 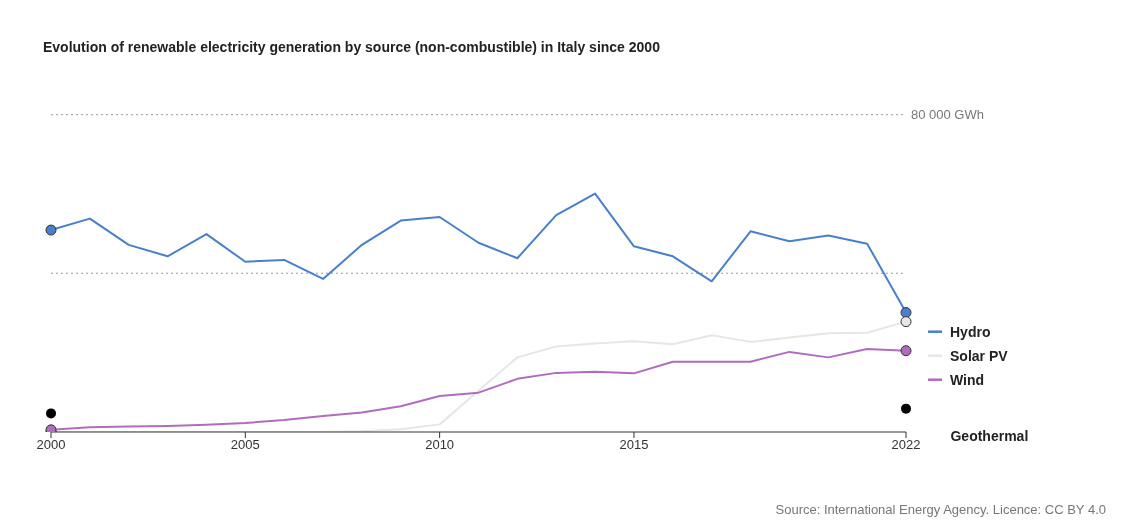 What do you see at coordinates (440, 445) in the screenshot?
I see `x-tick-label: 2010` at bounding box center [440, 445].